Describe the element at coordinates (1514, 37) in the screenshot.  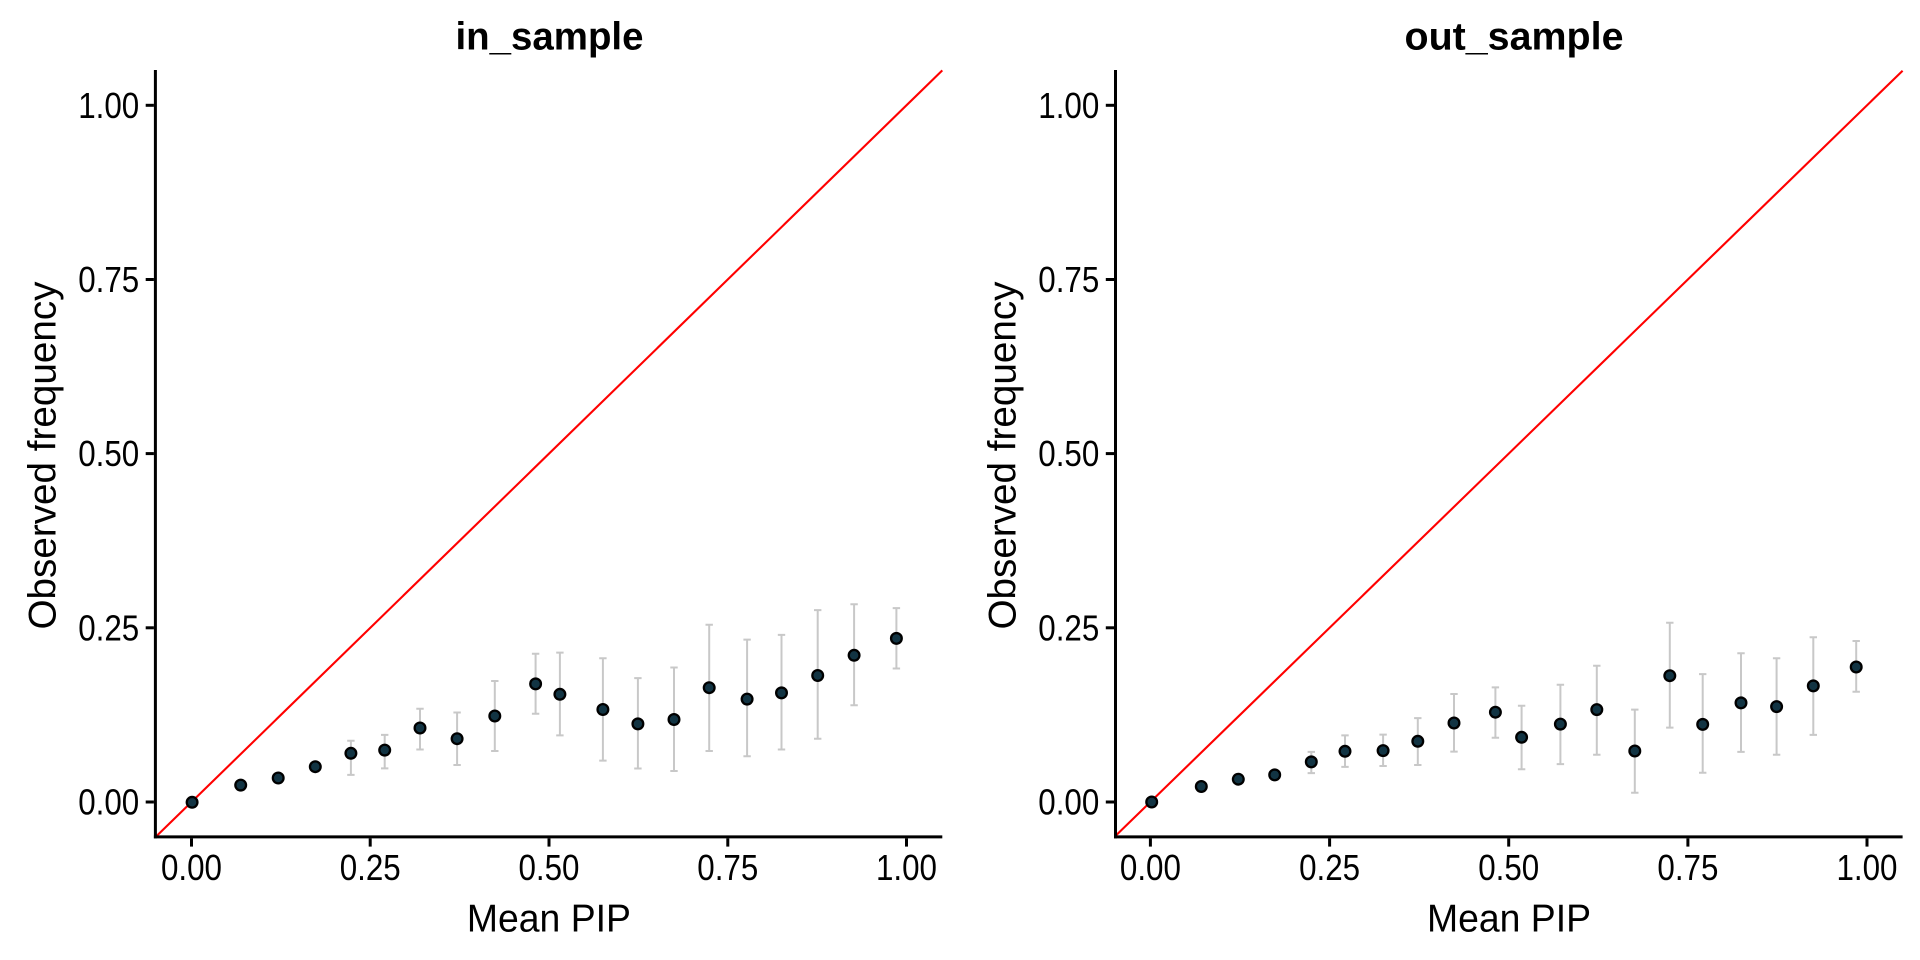
I see `svg-text: out_sample` at that location.